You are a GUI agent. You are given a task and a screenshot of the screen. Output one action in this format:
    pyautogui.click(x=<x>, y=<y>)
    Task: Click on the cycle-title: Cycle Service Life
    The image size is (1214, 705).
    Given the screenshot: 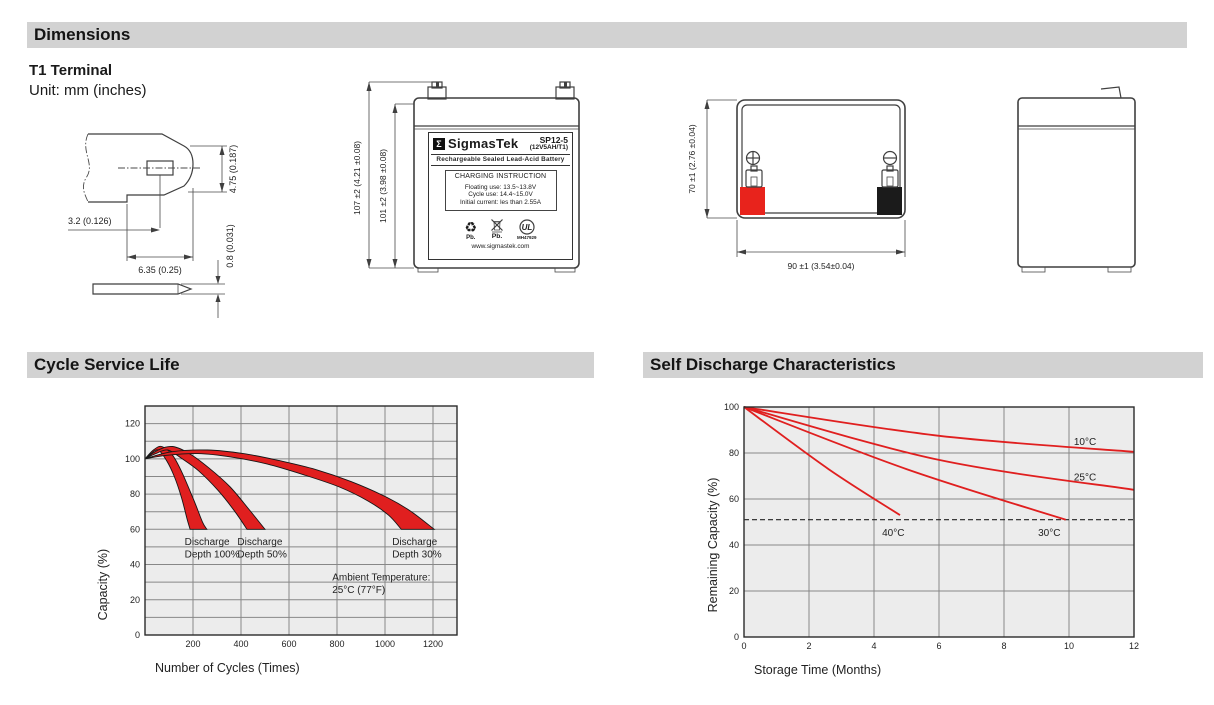 What is the action you would take?
    pyautogui.click(x=107, y=364)
    